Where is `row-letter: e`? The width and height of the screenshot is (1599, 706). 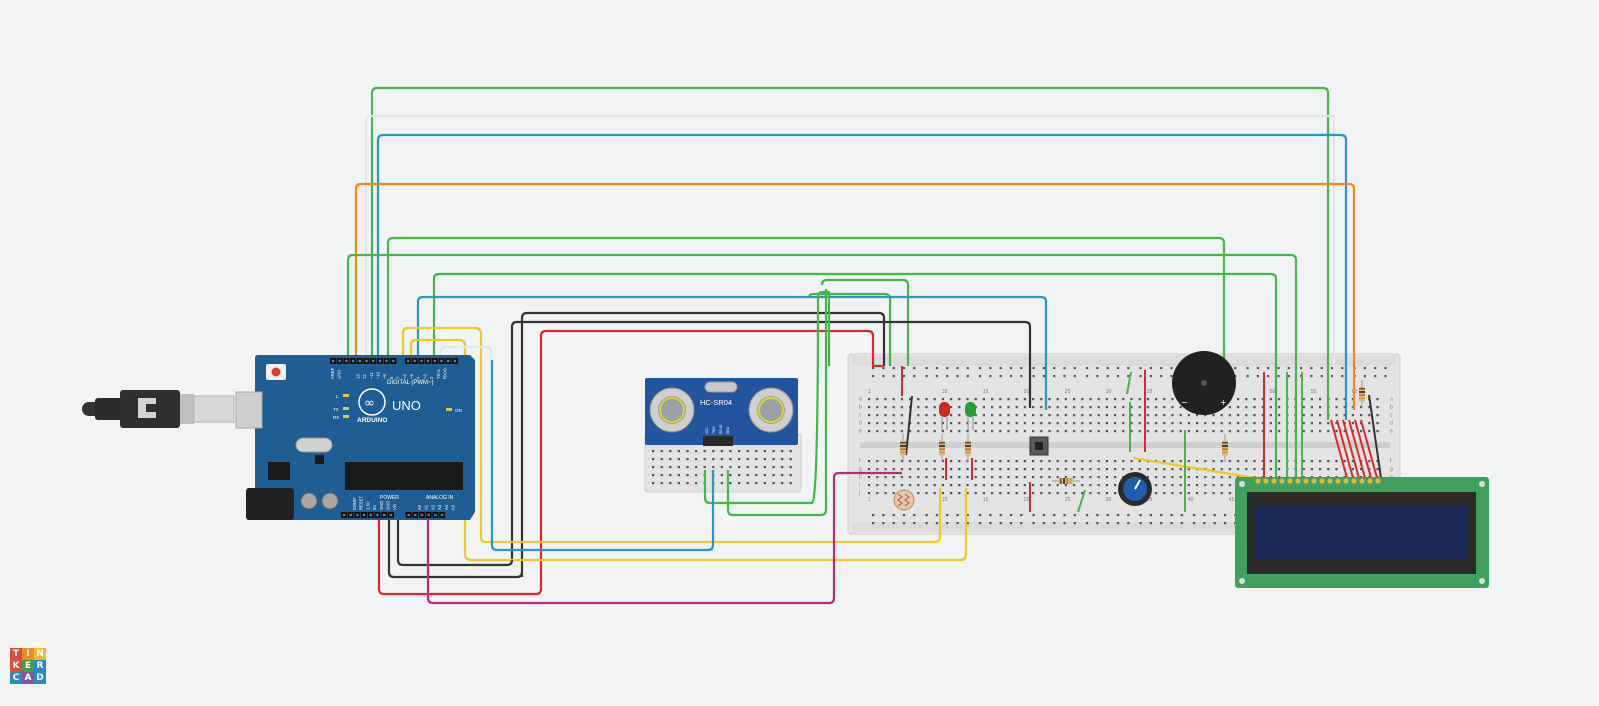 row-letter: e is located at coordinates (1391, 432).